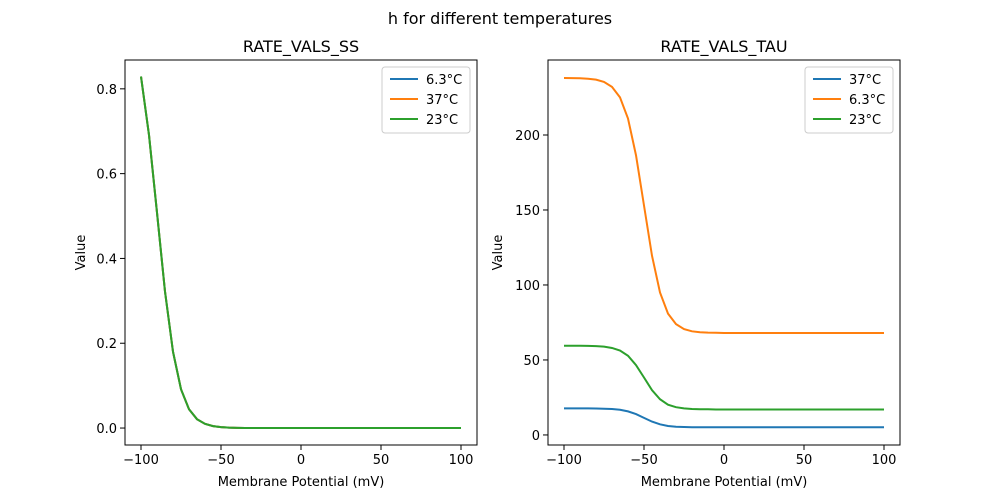 The height and width of the screenshot is (504, 1000). I want to click on y-tick-label: 0.4, so click(106, 259).